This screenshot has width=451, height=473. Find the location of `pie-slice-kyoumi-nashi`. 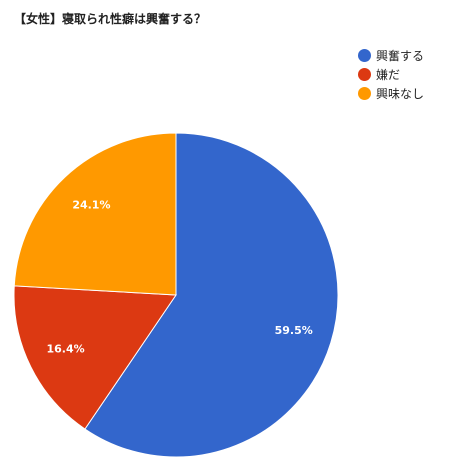

pie-slice-kyoumi-nashi is located at coordinates (95, 214).